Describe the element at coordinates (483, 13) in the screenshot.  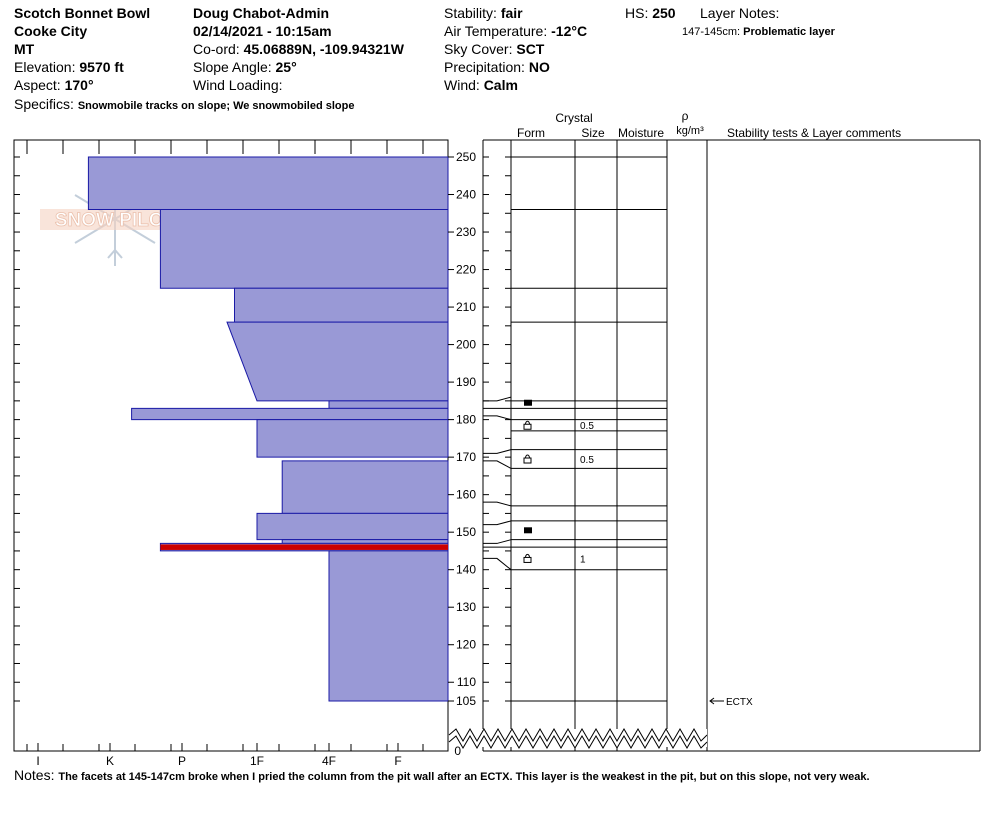
I see `stability-field: Stability: fair` at that location.